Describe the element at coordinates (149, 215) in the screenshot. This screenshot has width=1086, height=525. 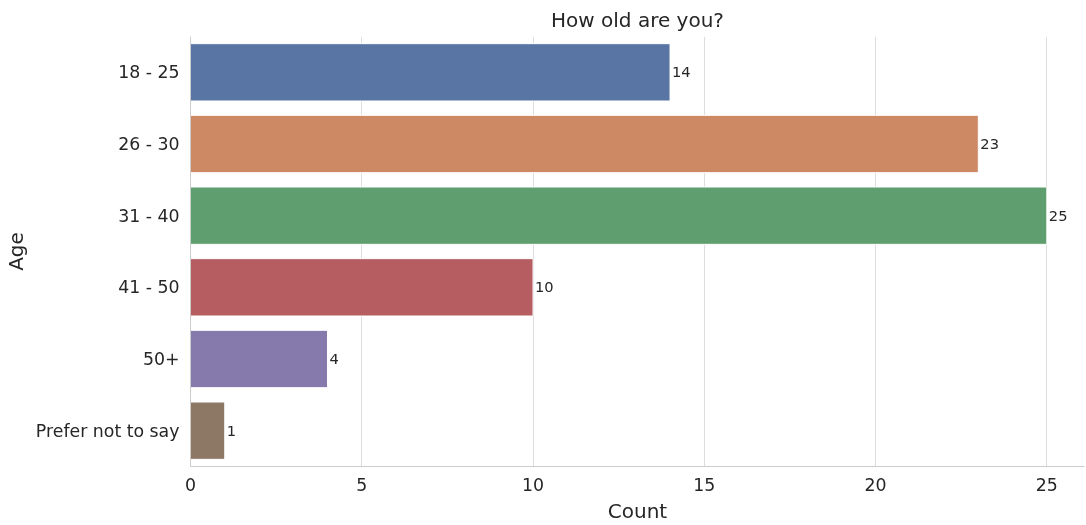
I see `y-tick-label: 31 - 40` at that location.